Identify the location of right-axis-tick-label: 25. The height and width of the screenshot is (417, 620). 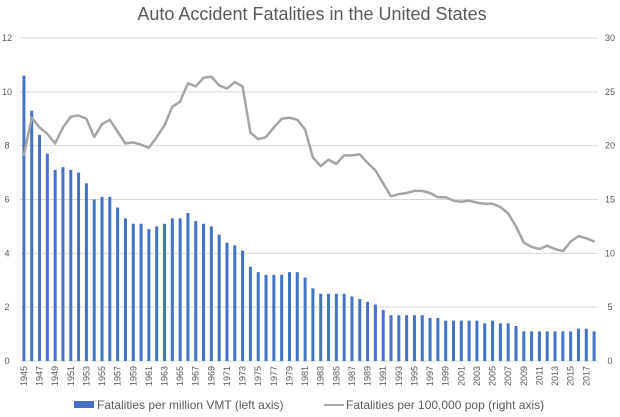
(610, 92).